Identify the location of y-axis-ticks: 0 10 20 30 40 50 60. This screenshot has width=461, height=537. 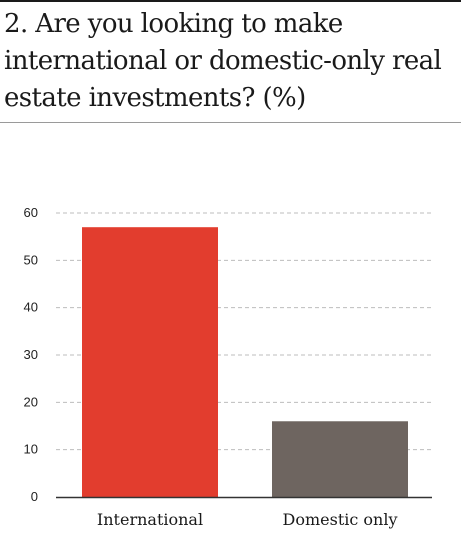
(31, 354).